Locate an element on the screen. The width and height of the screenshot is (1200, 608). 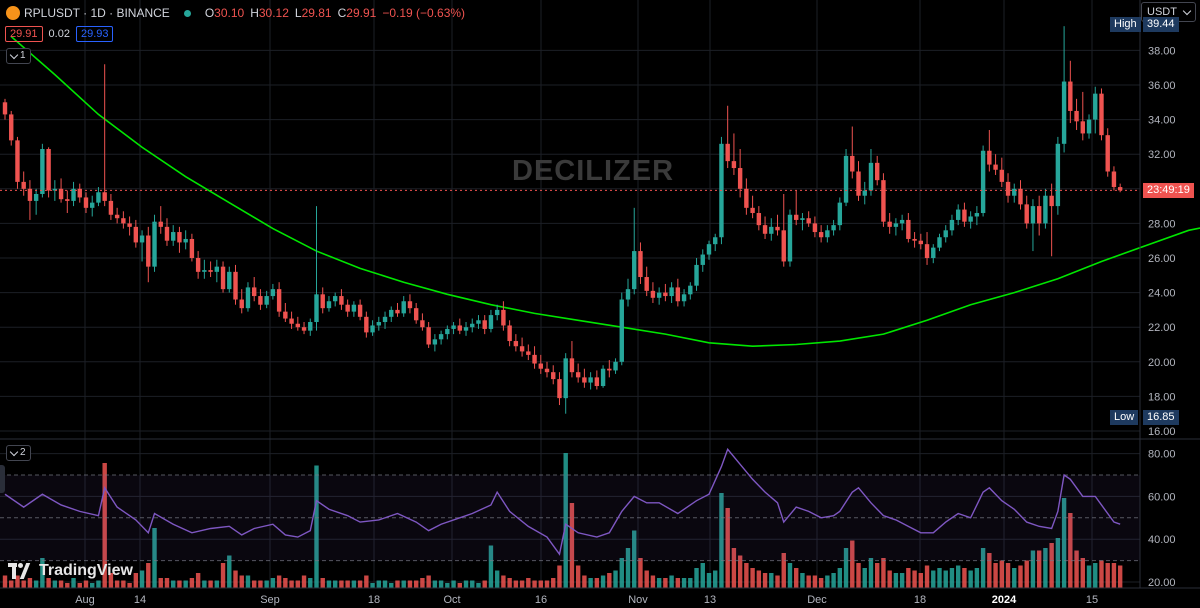
y-tick-label: 28.00 is located at coordinates (1162, 224).